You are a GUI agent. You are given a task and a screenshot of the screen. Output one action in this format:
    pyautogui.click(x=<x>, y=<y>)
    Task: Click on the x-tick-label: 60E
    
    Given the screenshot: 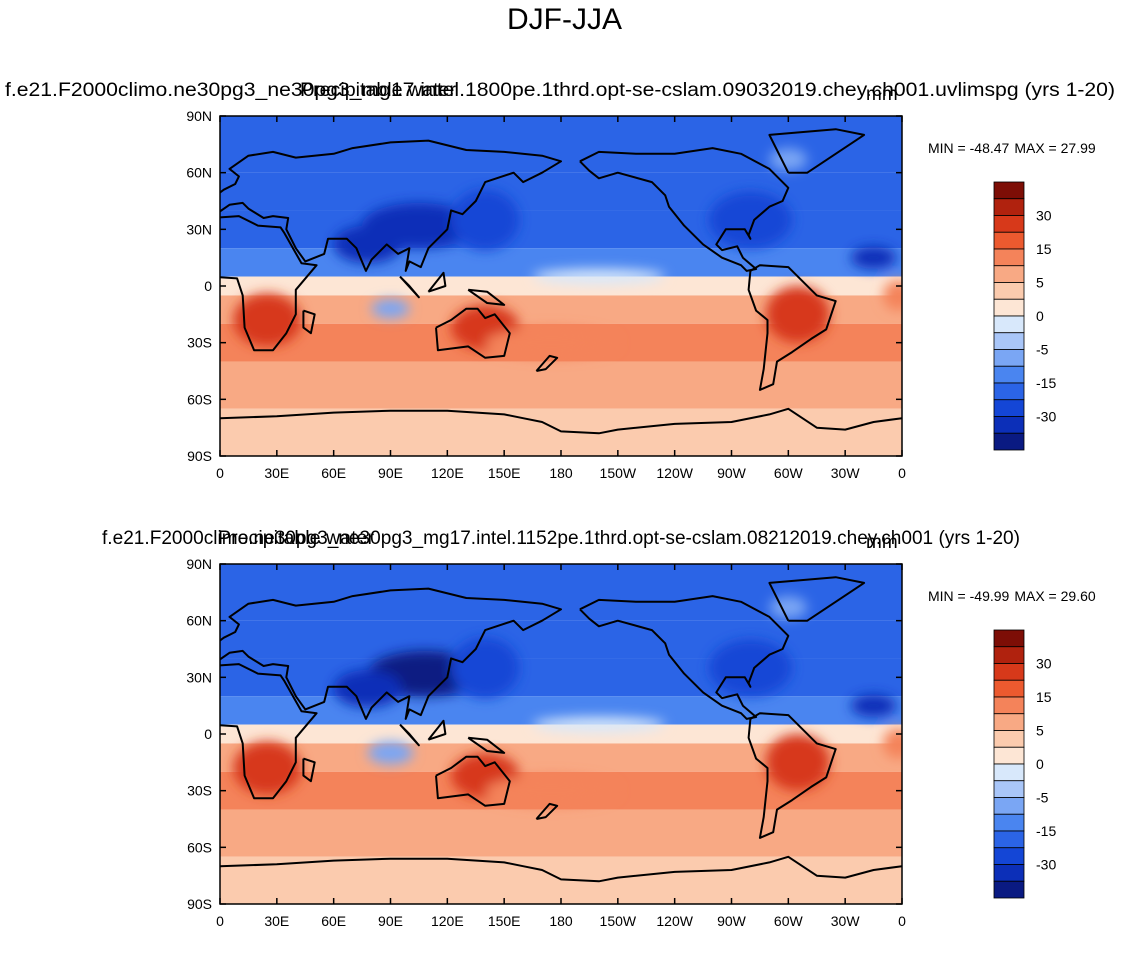 What is the action you would take?
    pyautogui.click(x=333, y=473)
    